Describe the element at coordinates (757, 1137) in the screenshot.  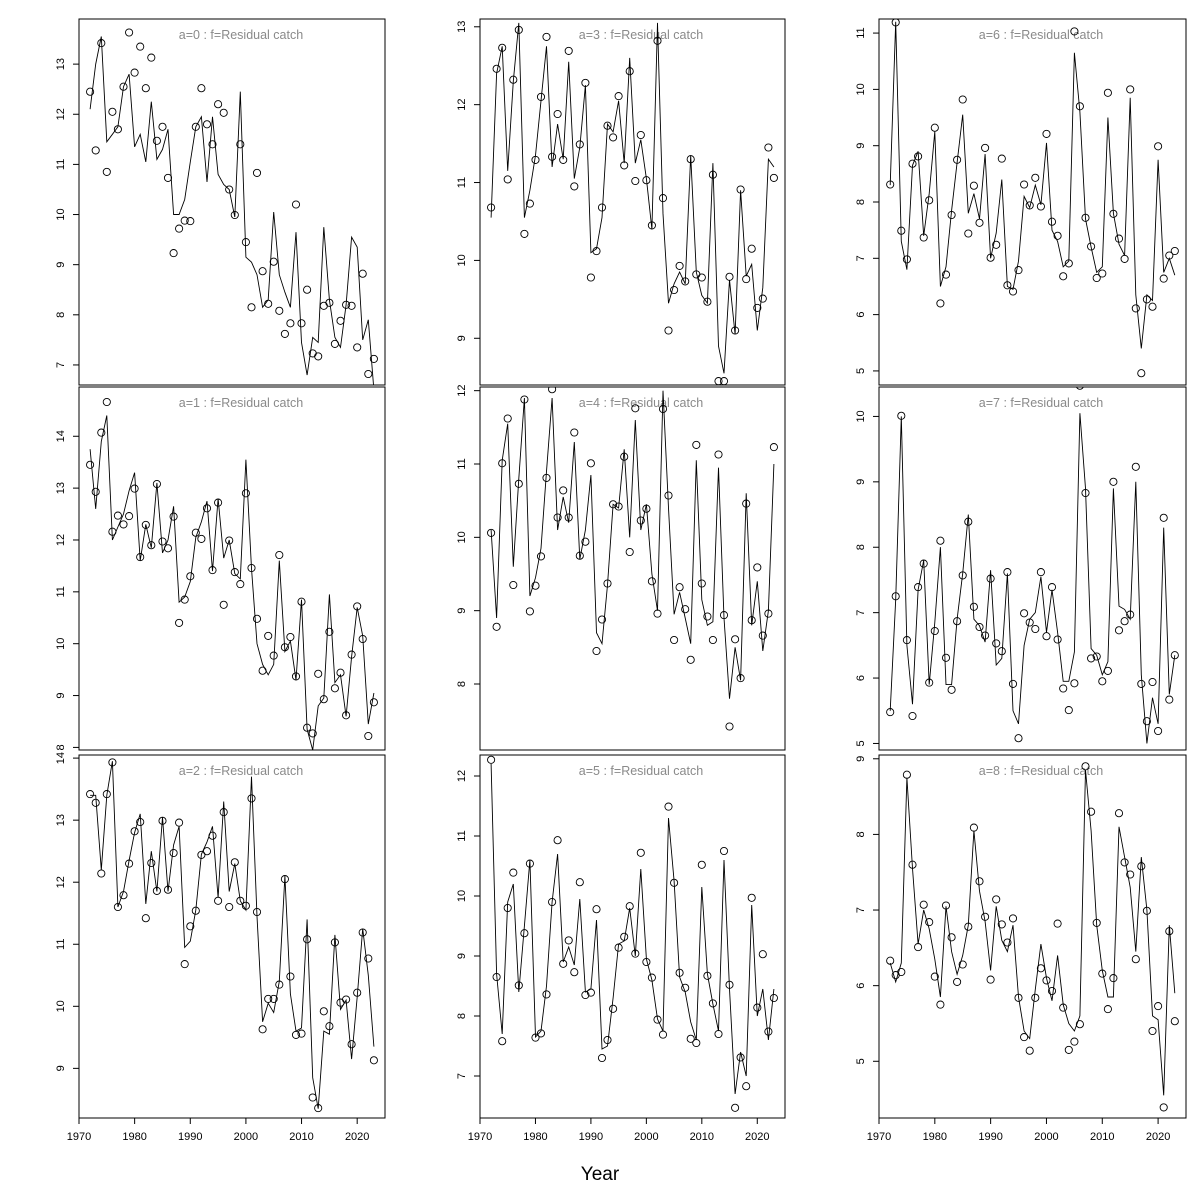
I see `x-tick-label: 2020` at that location.